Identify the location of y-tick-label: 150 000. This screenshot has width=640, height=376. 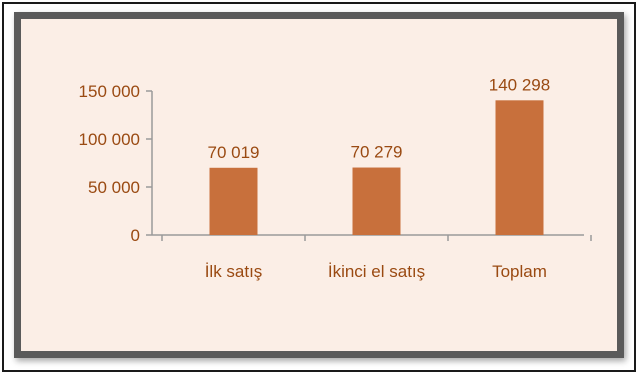
(109, 91).